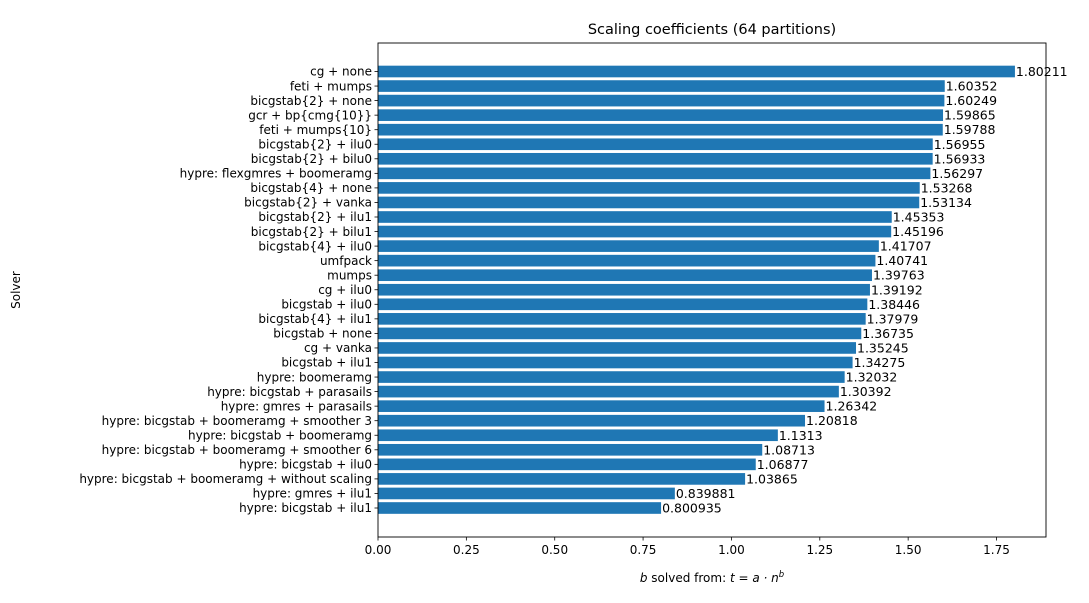 The height and width of the screenshot is (603, 1089). Describe the element at coordinates (308, 203) in the screenshot. I see `y-tick-label: bicgstab{2} + vanka` at that location.